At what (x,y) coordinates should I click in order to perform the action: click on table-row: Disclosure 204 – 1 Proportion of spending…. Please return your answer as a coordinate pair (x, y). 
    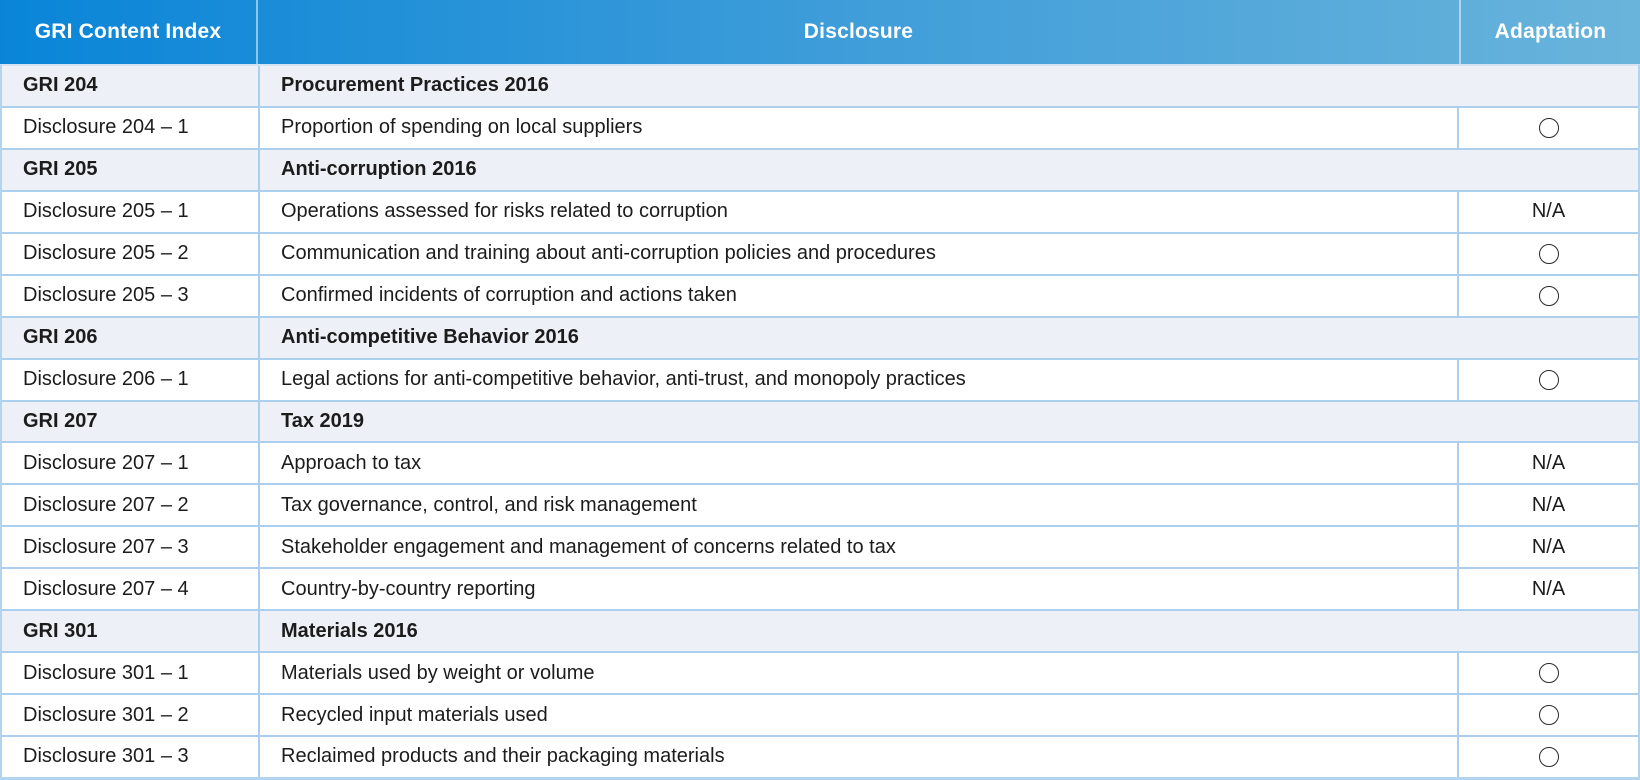
    Looking at the image, I should click on (820, 128).